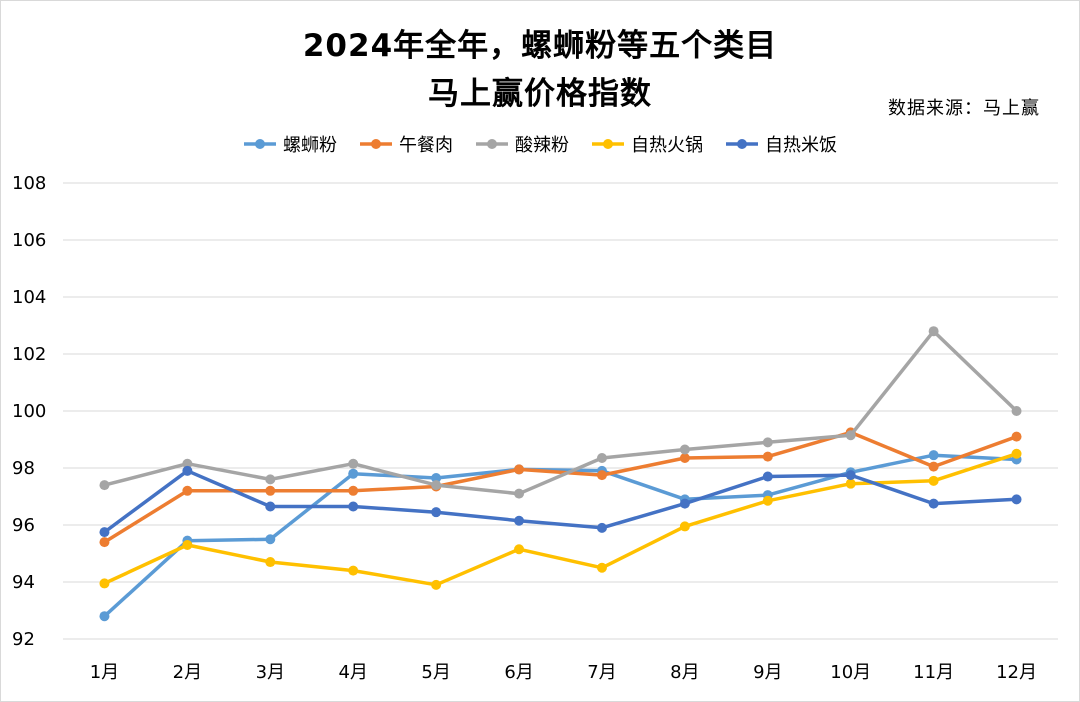 This screenshot has width=1080, height=702. I want to click on chart-title-line2: 马上赢价格指数, so click(540, 94).